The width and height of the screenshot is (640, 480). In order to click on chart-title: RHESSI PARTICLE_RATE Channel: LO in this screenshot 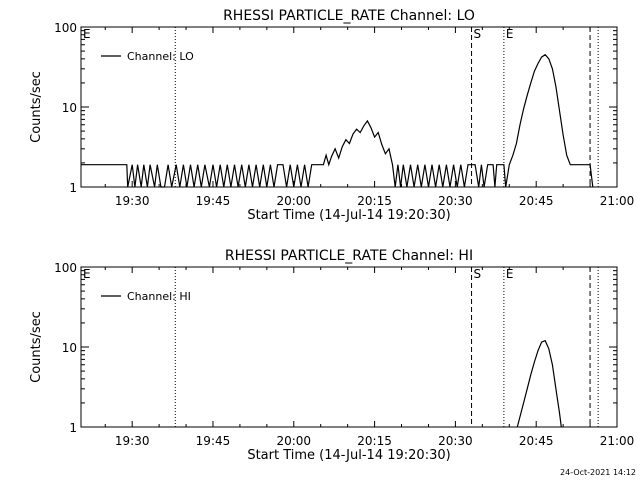, I will do `click(349, 16)`.